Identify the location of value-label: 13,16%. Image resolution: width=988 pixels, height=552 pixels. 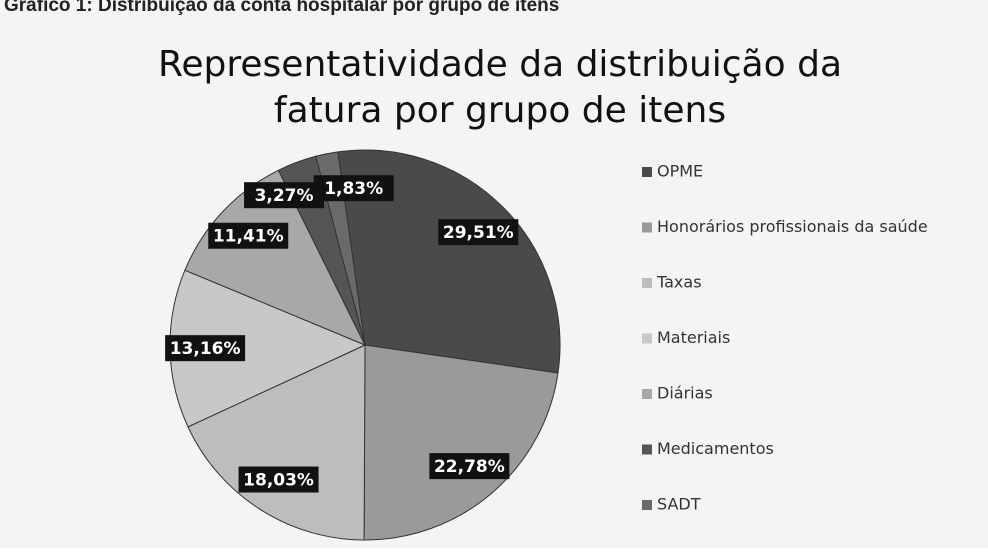
(205, 349).